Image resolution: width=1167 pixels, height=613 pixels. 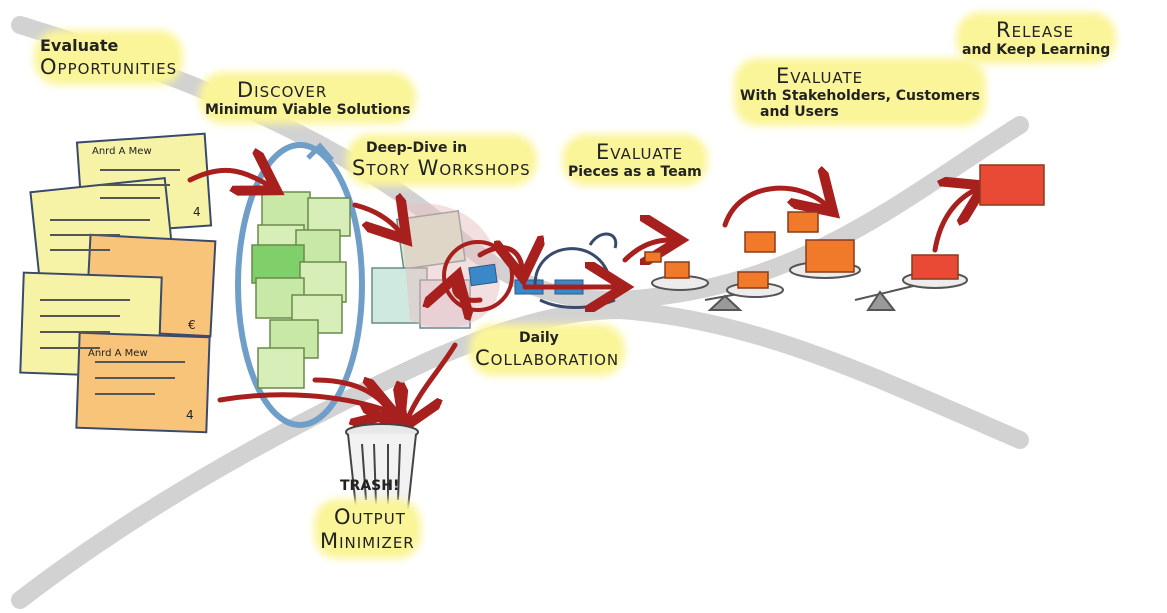 I want to click on sticky-notes, so click(x=301, y=290).